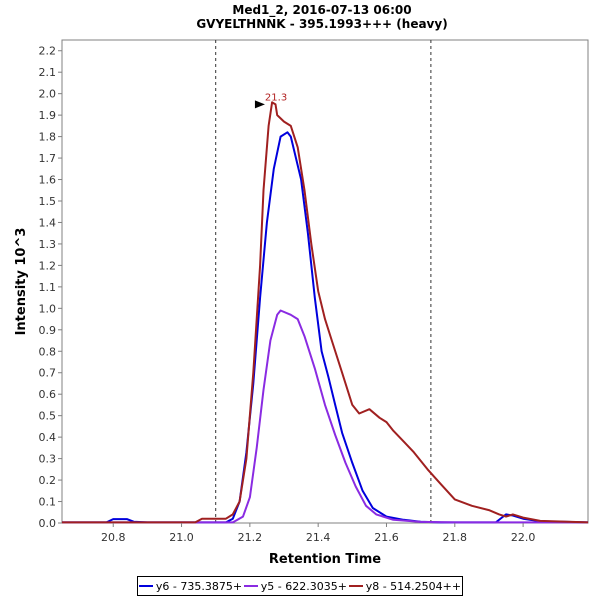 This screenshot has height=600, width=600. Describe the element at coordinates (321, 24) in the screenshot. I see `chart-subtitle: GVYELTHNNK - 395.1993+++ (heavy)` at that location.